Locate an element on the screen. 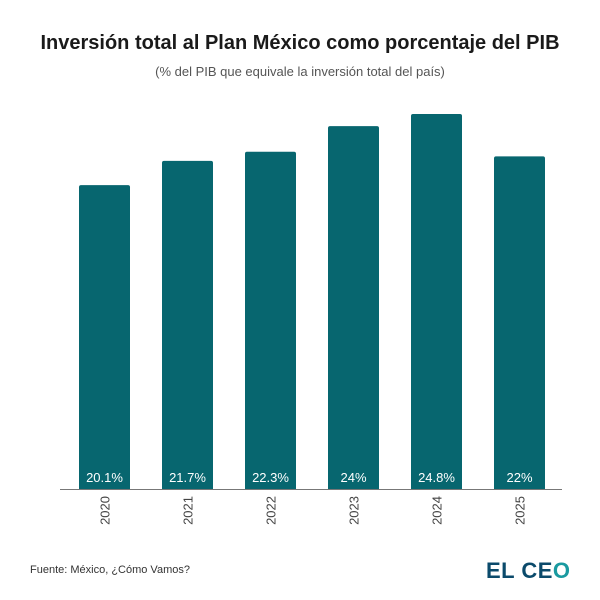 This screenshot has height=600, width=600. logo-text-o: O is located at coordinates (561, 570).